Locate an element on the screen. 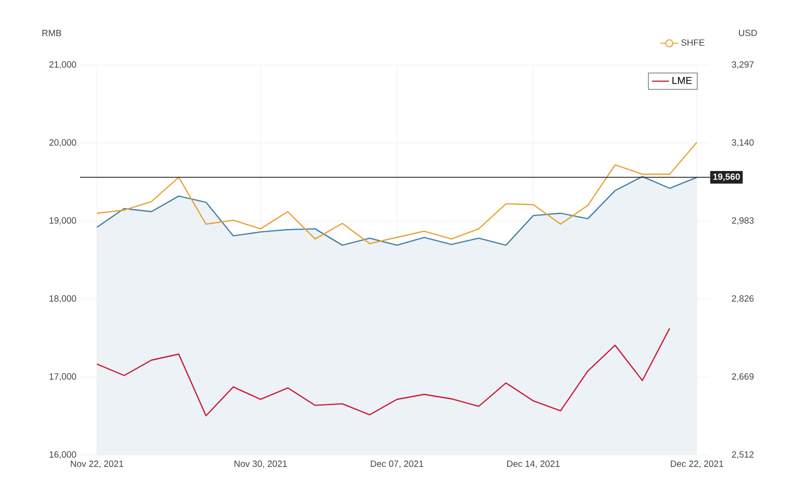 The image size is (797, 499). y2-tick-label: 2,826 is located at coordinates (743, 299).